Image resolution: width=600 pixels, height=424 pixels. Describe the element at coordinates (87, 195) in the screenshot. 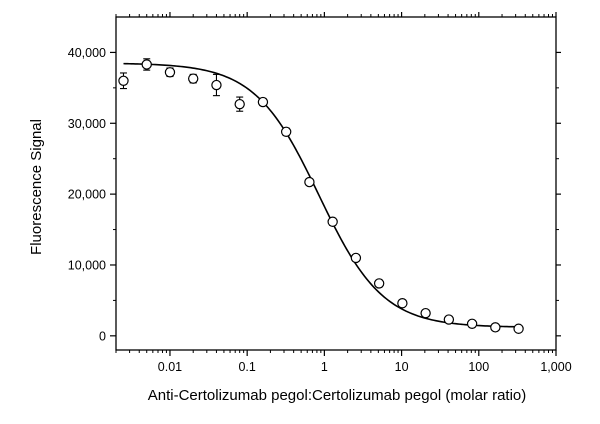

I see `y-tick-label: 20,000` at that location.